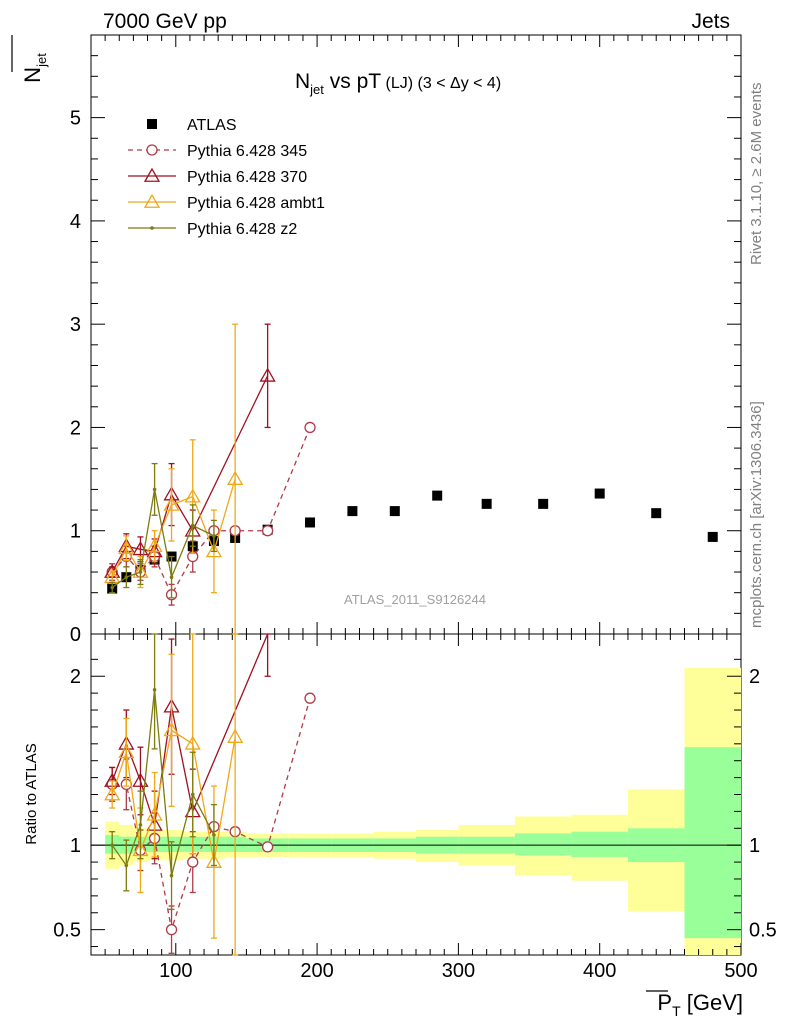 Image resolution: width=786 pixels, height=1024 pixels. I want to click on x-axis-title: PT [GeV], so click(694, 1004).